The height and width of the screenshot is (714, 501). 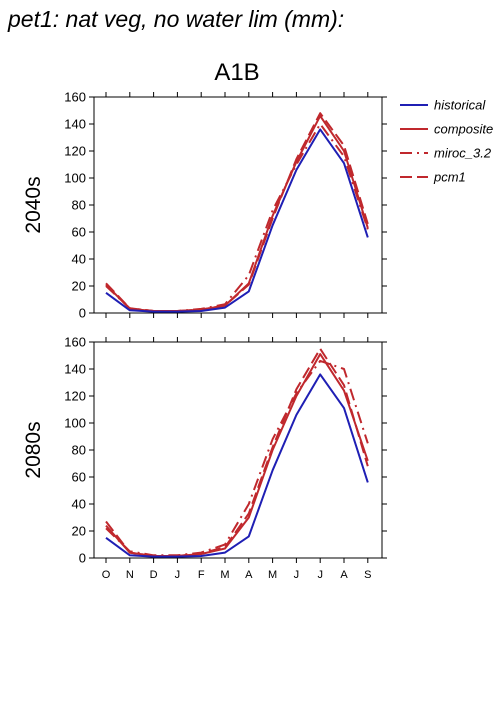 I want to click on month-label: O, so click(x=106, y=575).